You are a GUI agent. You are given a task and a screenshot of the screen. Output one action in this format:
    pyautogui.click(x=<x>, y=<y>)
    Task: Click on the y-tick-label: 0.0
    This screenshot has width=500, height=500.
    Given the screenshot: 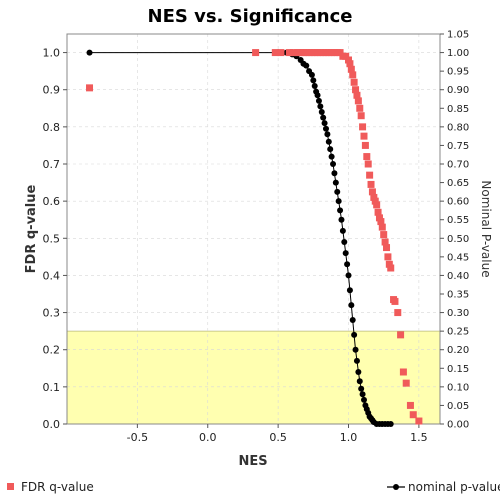 What is the action you would take?
    pyautogui.click(x=52, y=424)
    